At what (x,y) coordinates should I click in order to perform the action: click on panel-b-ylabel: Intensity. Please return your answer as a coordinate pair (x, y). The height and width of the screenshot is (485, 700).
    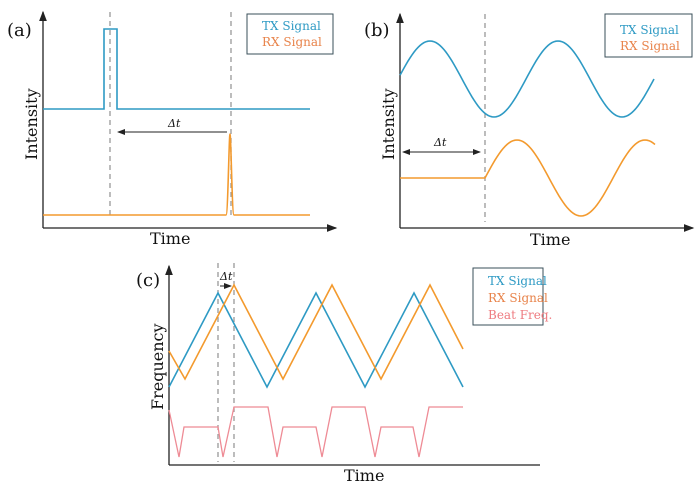
    Looking at the image, I should click on (388, 124).